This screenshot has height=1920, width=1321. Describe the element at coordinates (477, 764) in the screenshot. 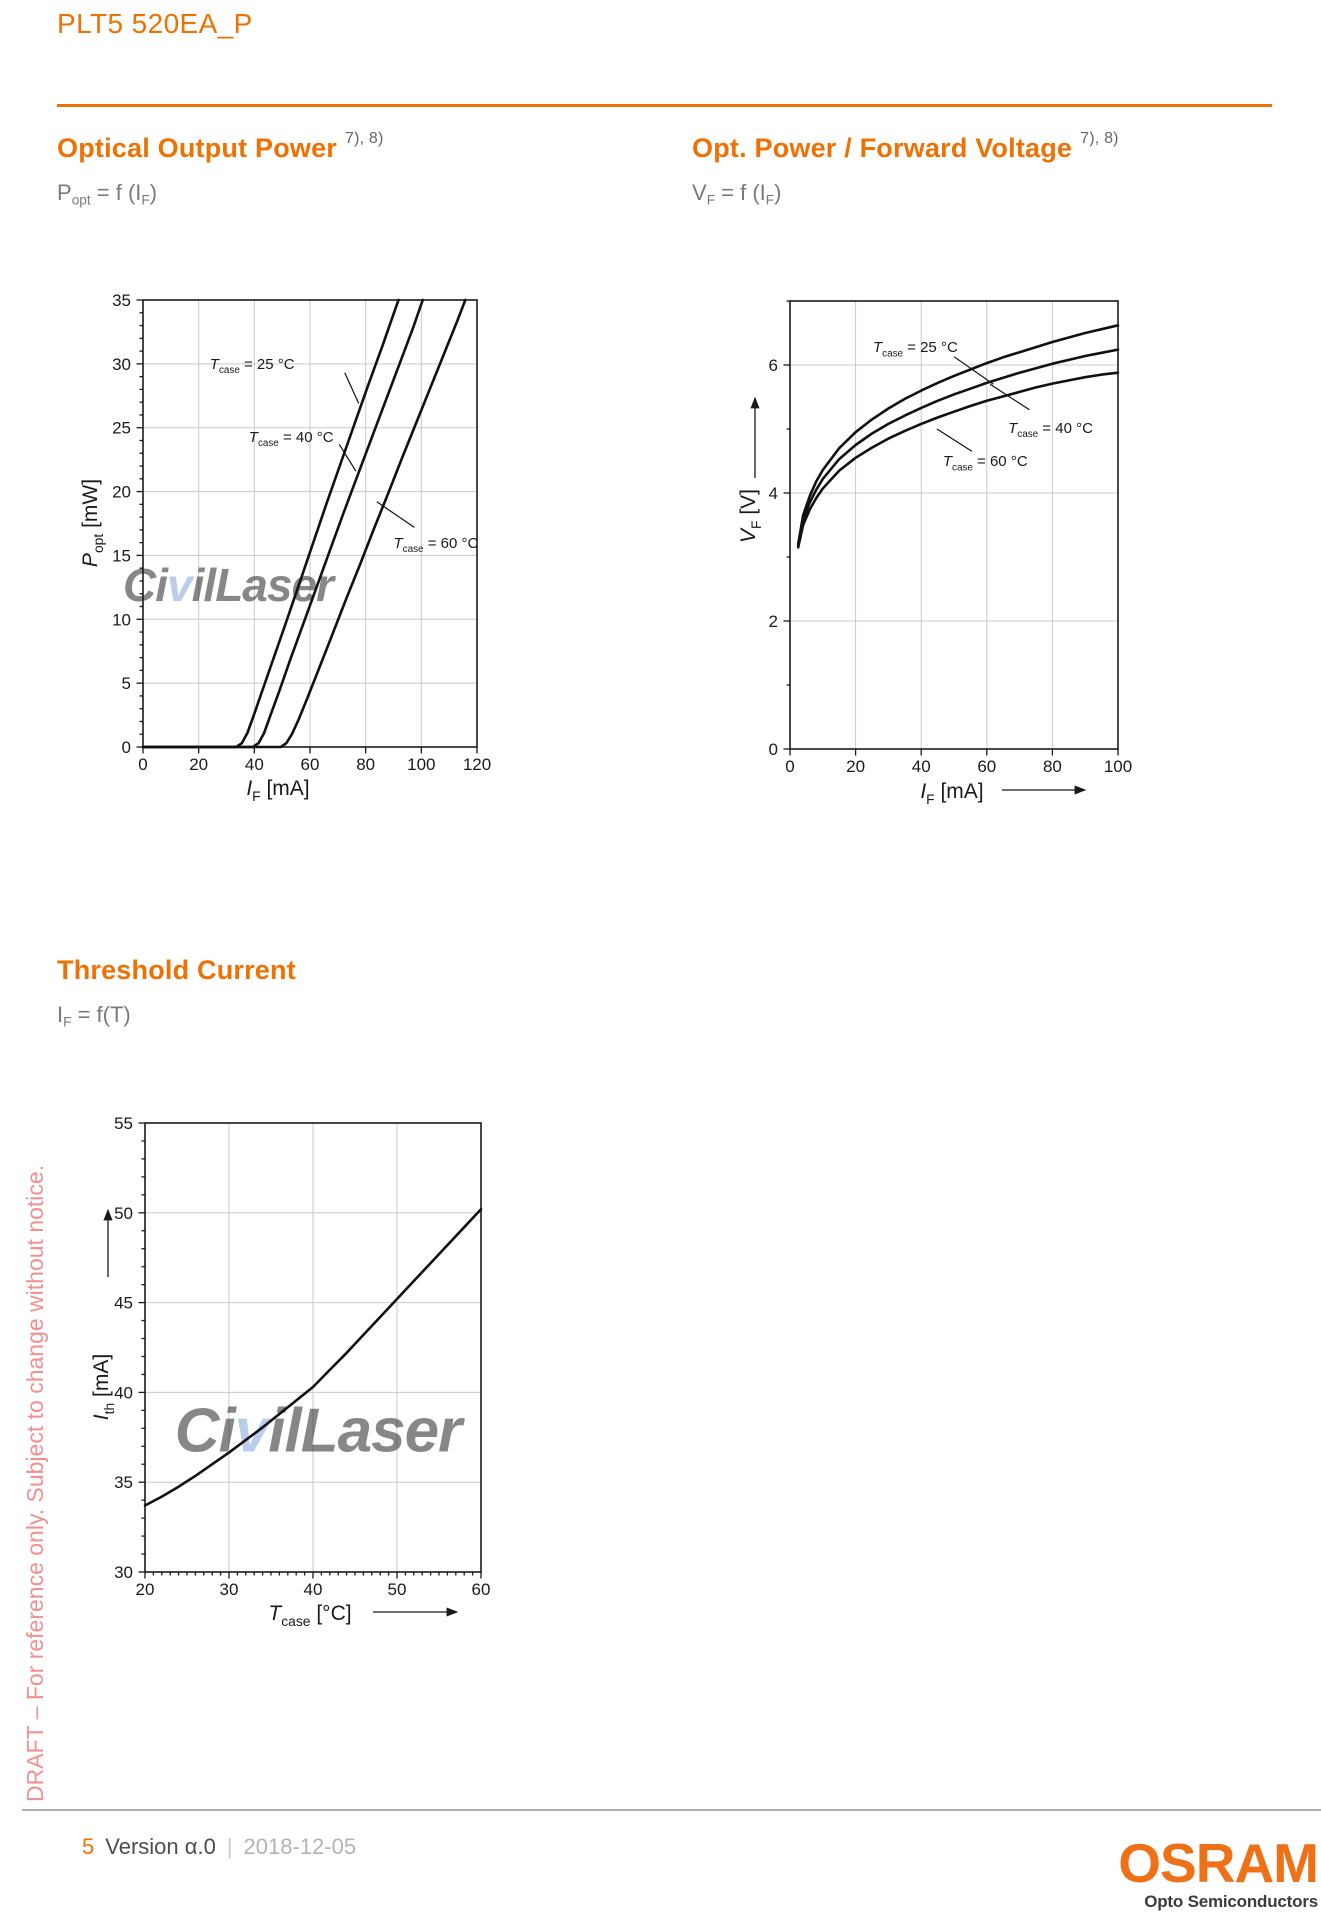

I see `x-tick-label: 120` at that location.